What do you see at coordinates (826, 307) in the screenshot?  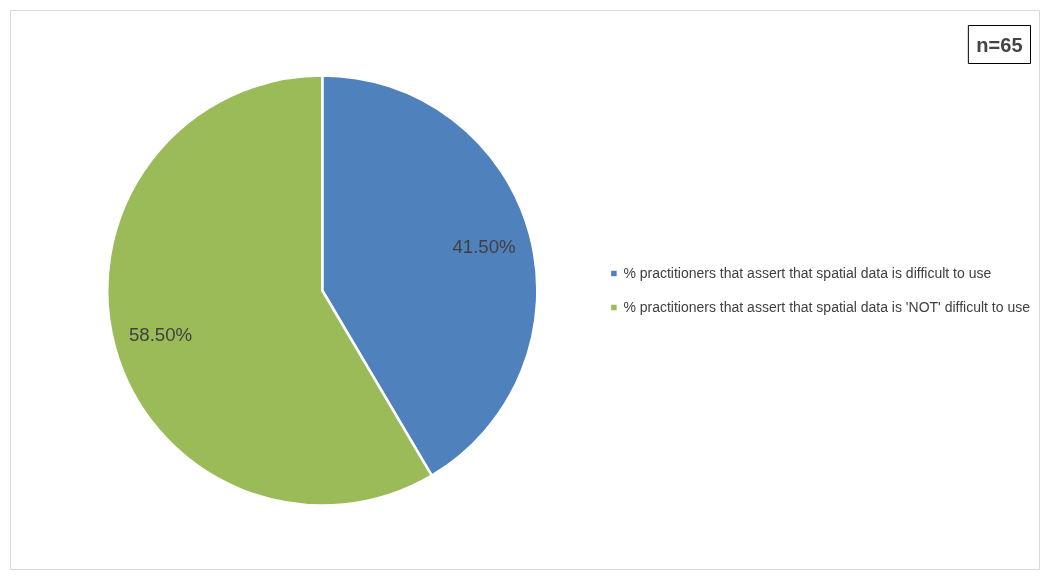 I see `legend-label: % practitioners that assert that spatial data is 'NOT' difficult to use` at bounding box center [826, 307].